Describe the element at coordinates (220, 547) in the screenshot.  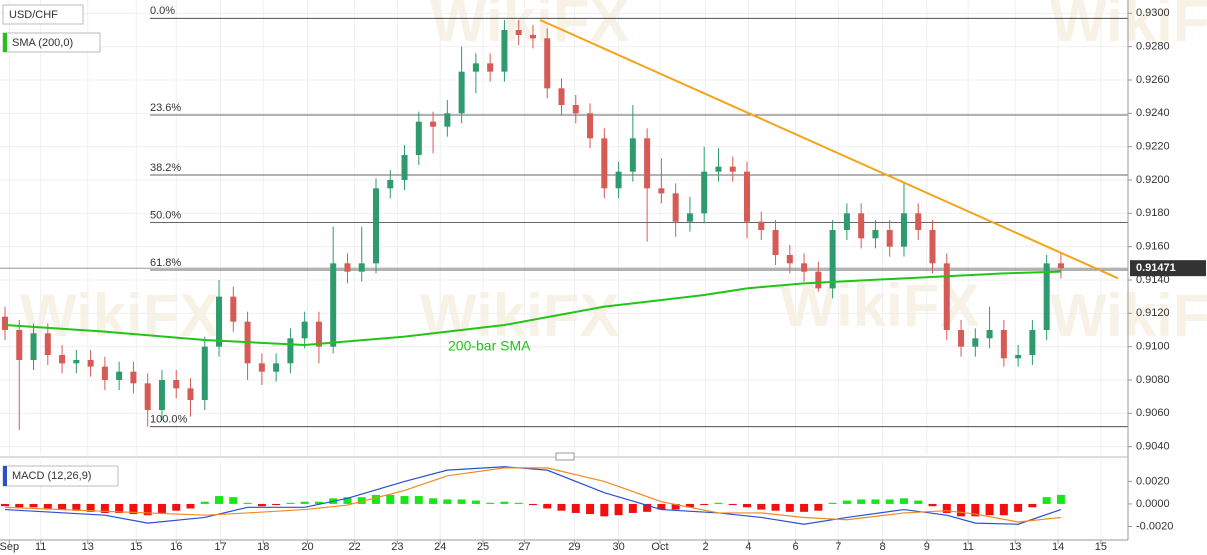
I see `x-tick-label: 17` at that location.